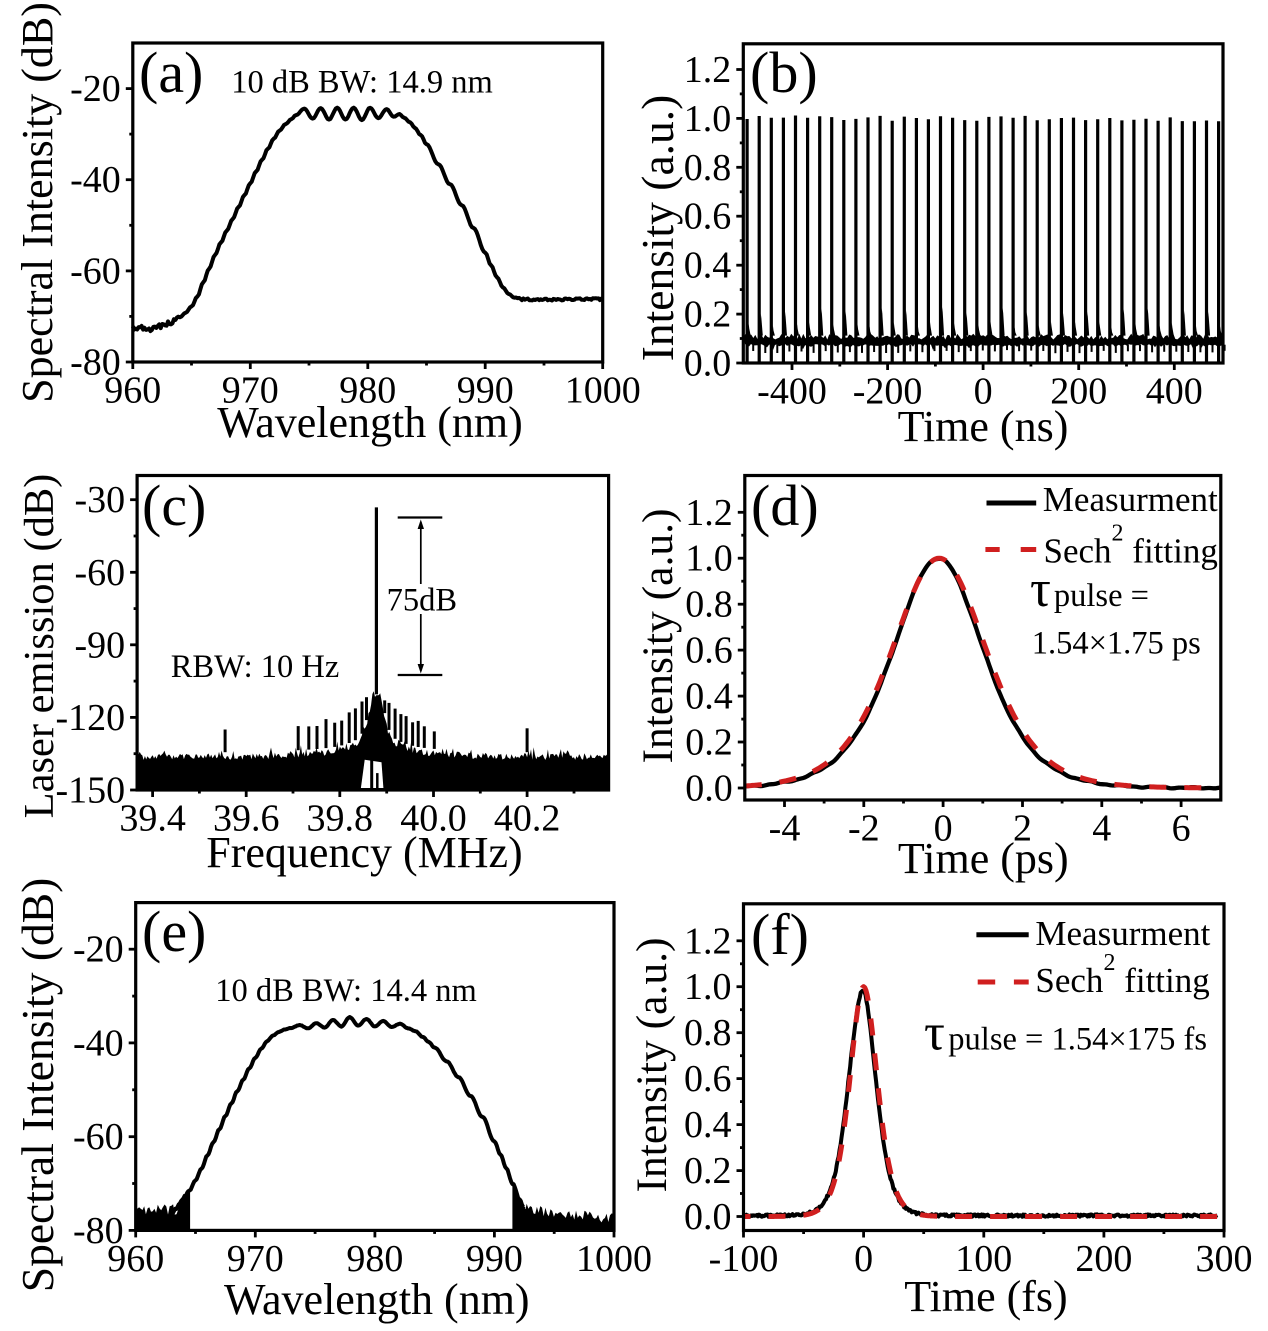  I want to click on svg-text: 10 dB BW: 14.4 nm, so click(346, 991).